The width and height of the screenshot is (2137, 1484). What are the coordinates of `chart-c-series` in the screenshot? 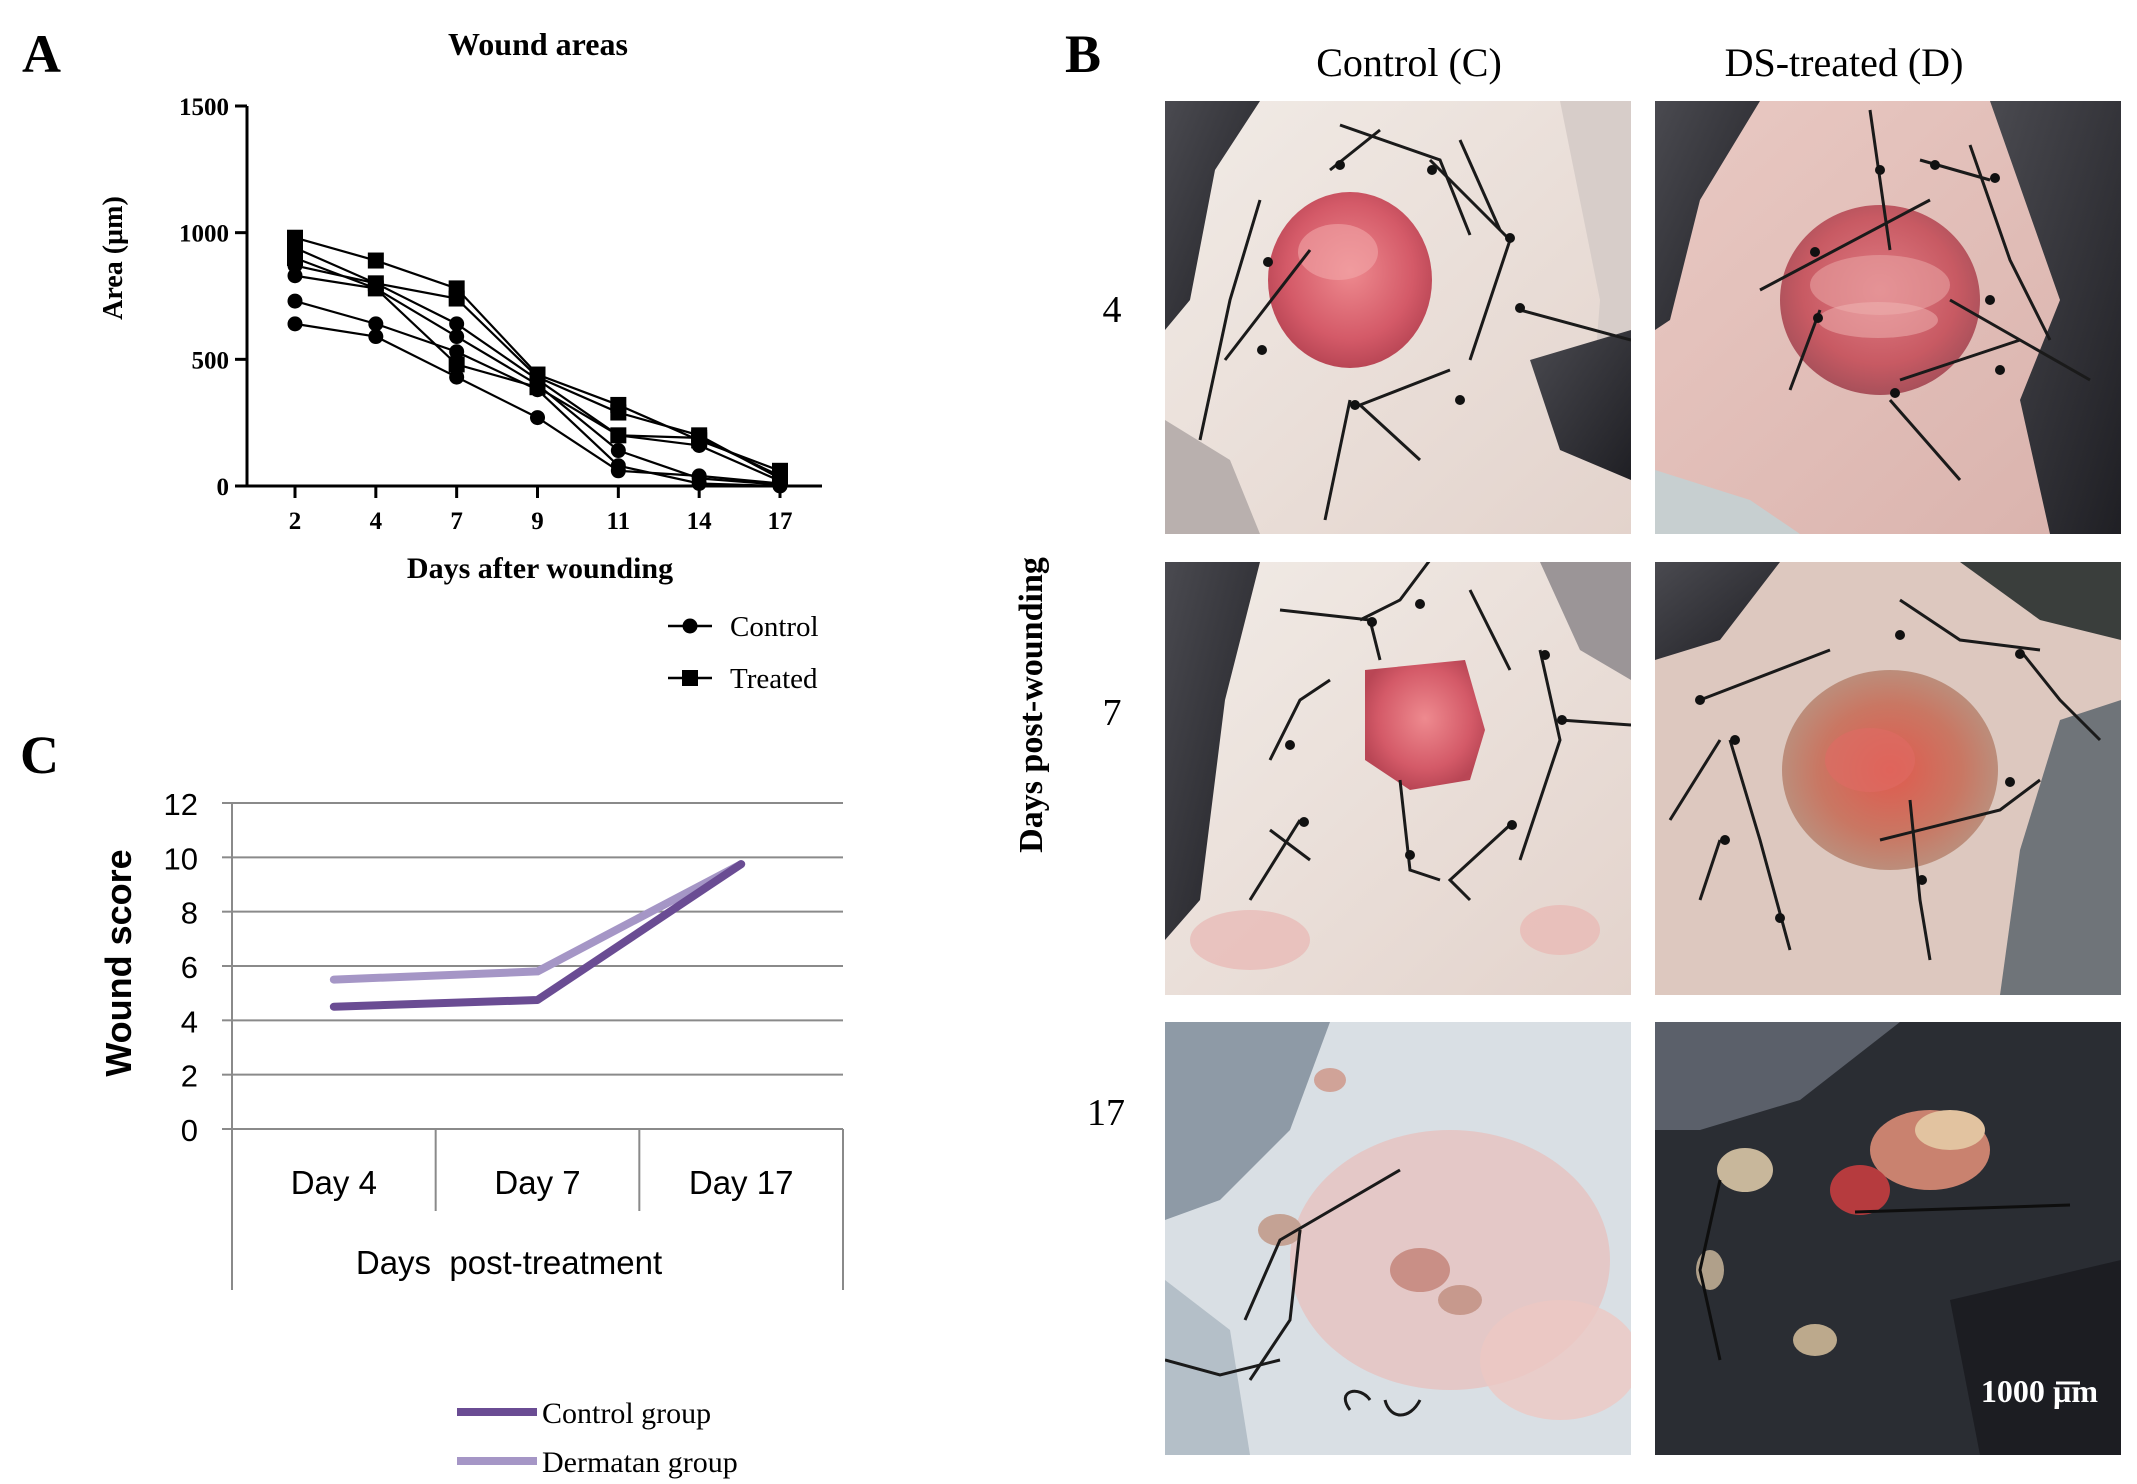 It's located at (537, 935).